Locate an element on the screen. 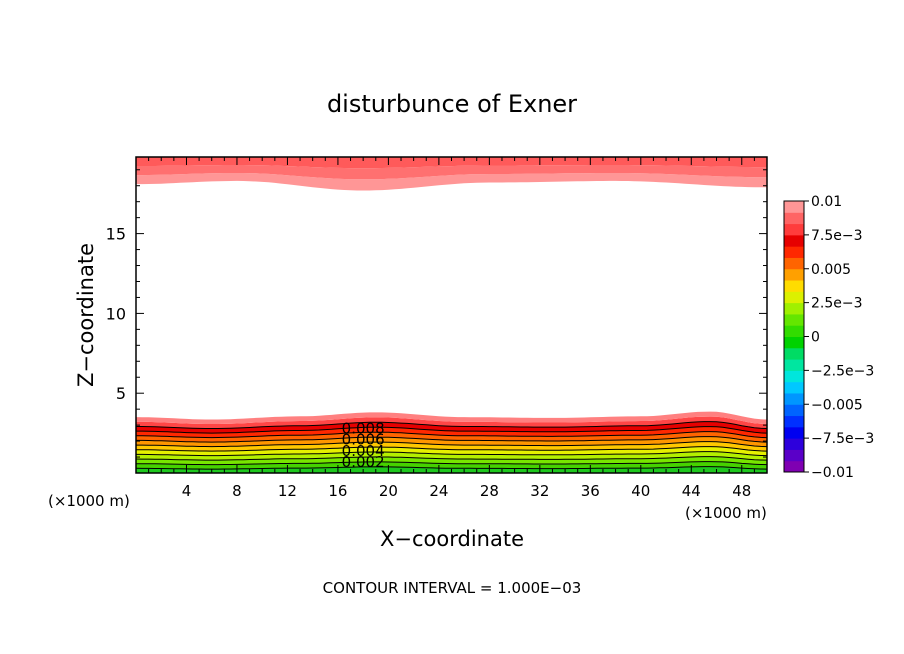 Image resolution: width=904 pixels, height=654 pixels. contour-label: 0.002 is located at coordinates (363, 462).